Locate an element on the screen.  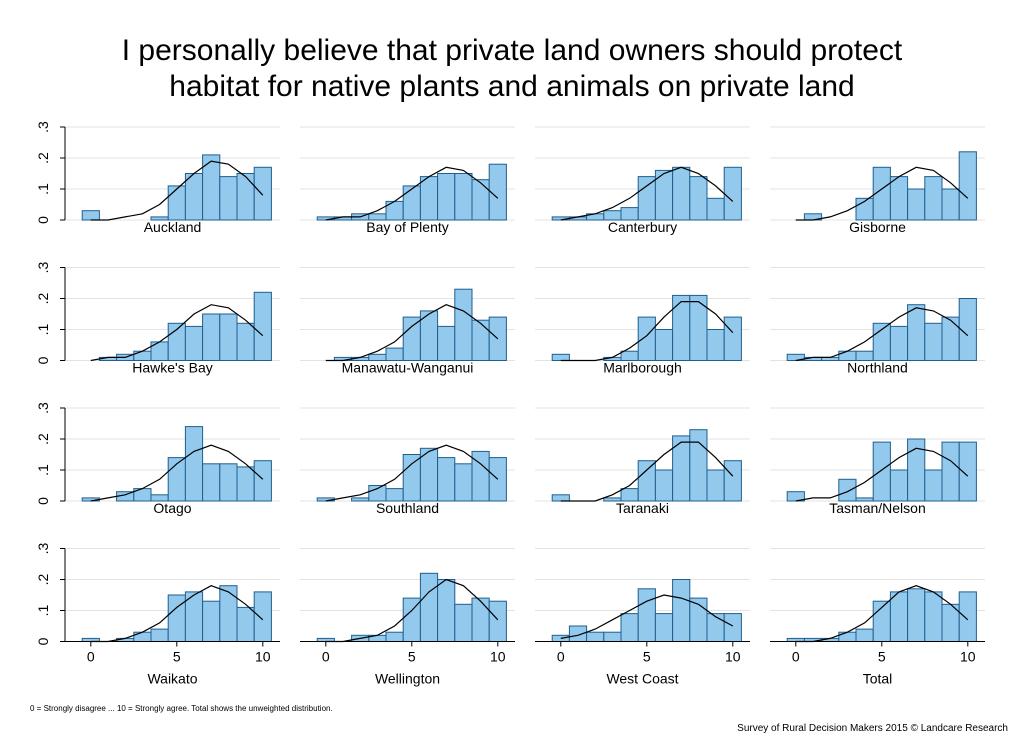
panel-title: Manawatu-Wanganui is located at coordinates (408, 368).